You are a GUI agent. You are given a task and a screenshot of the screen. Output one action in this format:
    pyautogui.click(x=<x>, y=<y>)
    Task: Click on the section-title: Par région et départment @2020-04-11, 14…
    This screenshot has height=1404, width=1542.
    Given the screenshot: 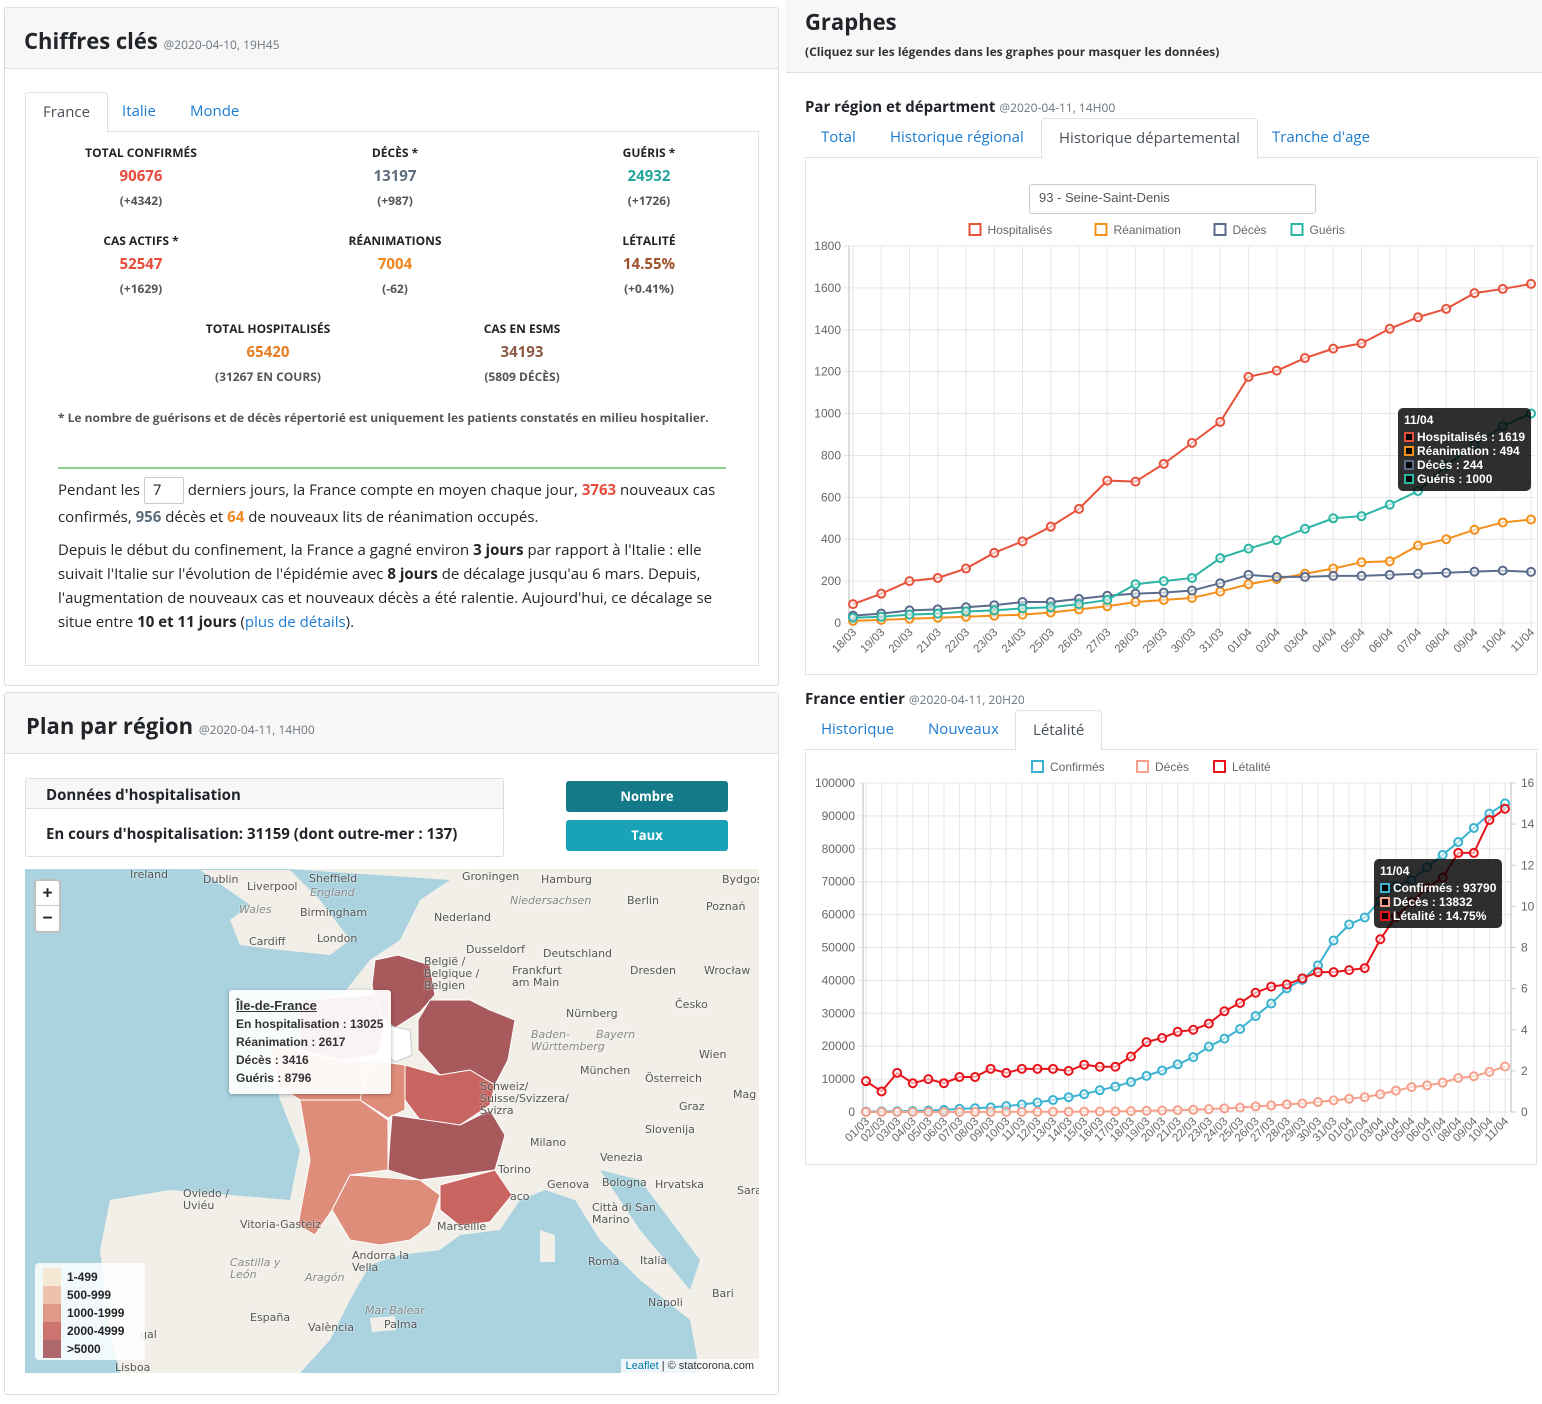 What is the action you would take?
    pyautogui.click(x=960, y=107)
    